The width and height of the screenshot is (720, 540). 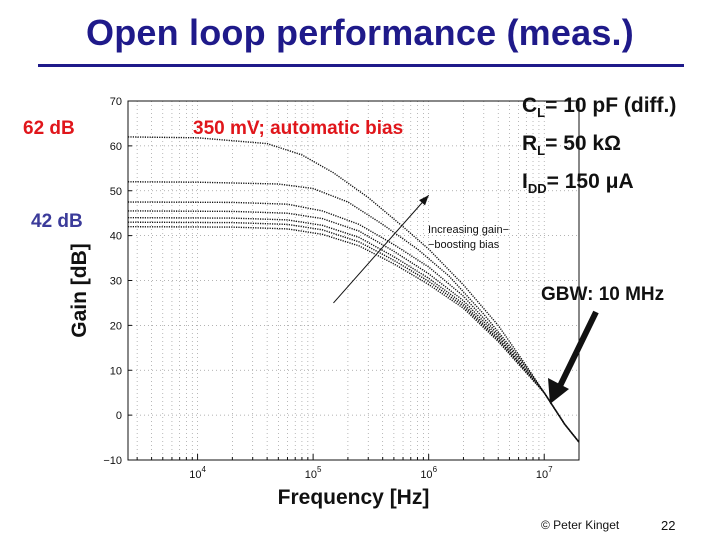 I want to click on y-tick-label: 0, so click(x=119, y=416).